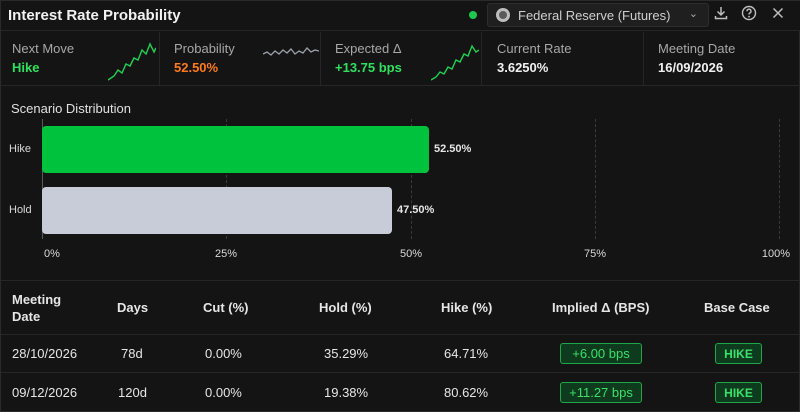 This screenshot has width=800, height=412. I want to click on stat-current-rate: Current Rate 3.6250%, so click(569, 59).